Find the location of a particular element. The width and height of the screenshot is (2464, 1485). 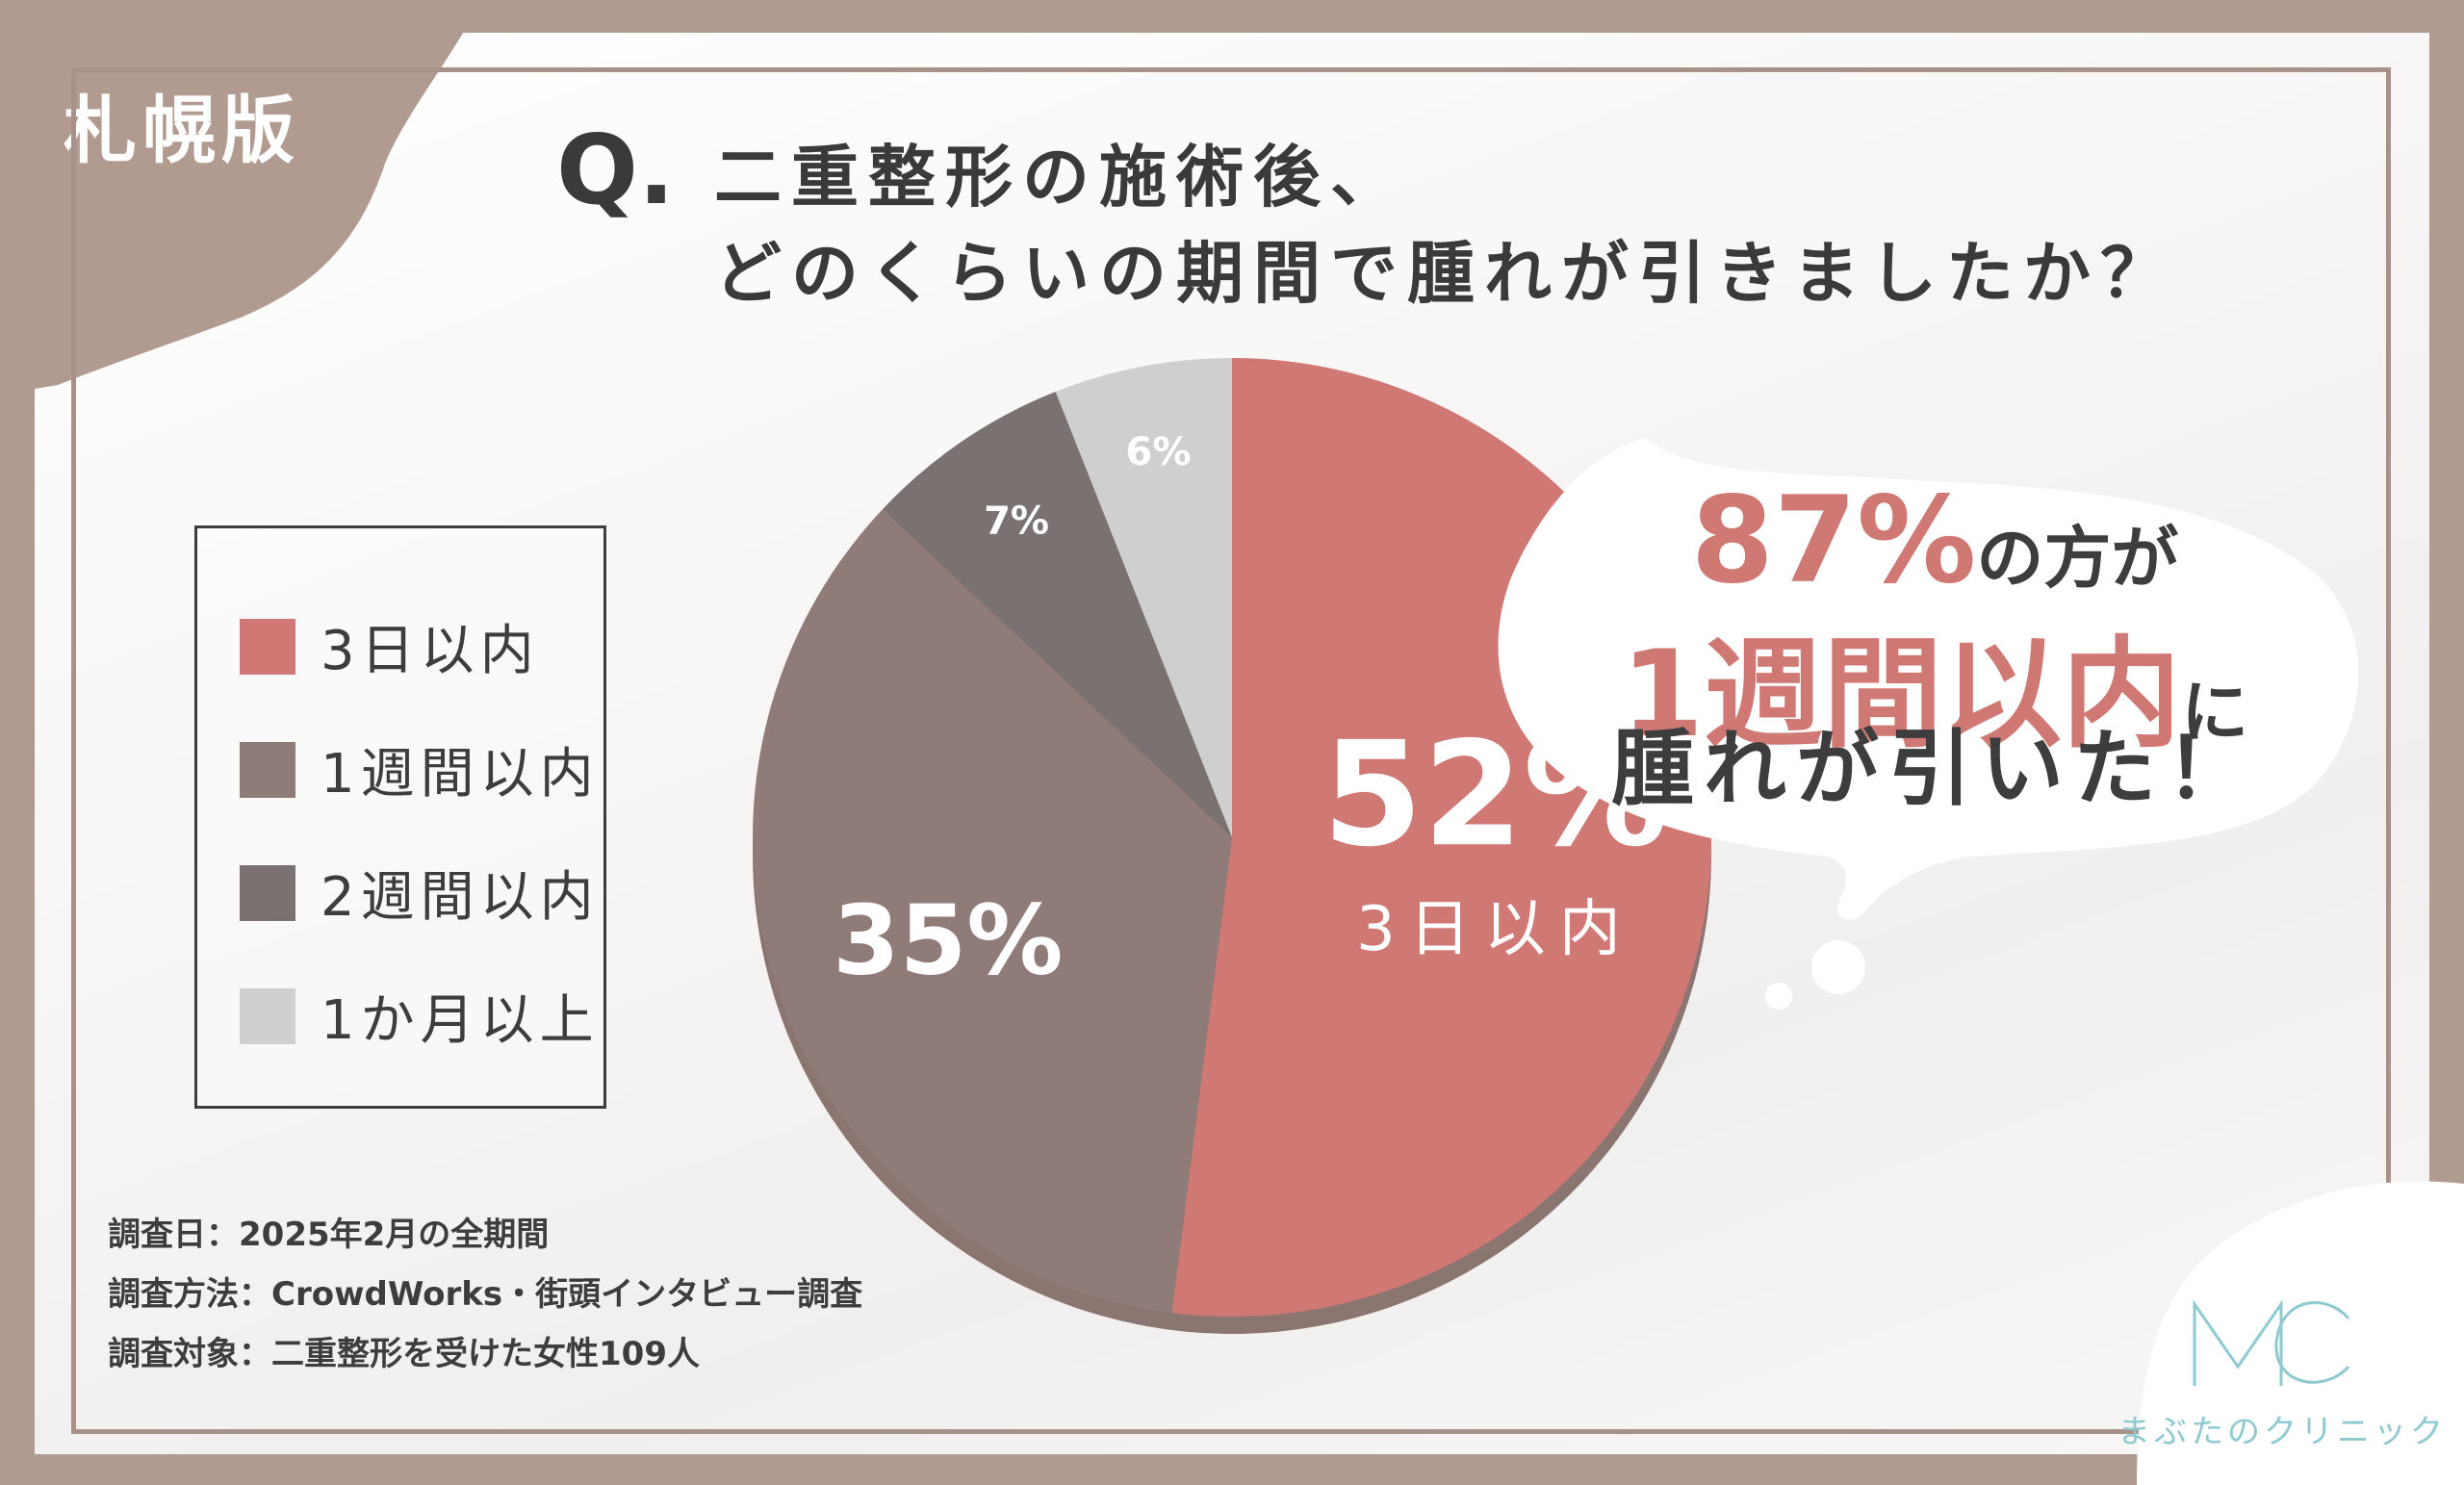

pie-highlight-label: 3日以内 is located at coordinates (1495, 929).